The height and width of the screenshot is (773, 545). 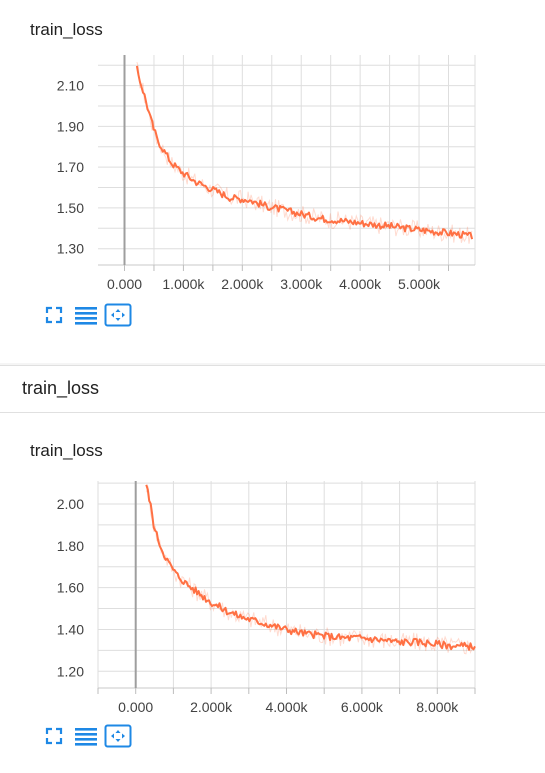 What do you see at coordinates (70, 546) in the screenshot?
I see `y-tick-label: 1.80` at bounding box center [70, 546].